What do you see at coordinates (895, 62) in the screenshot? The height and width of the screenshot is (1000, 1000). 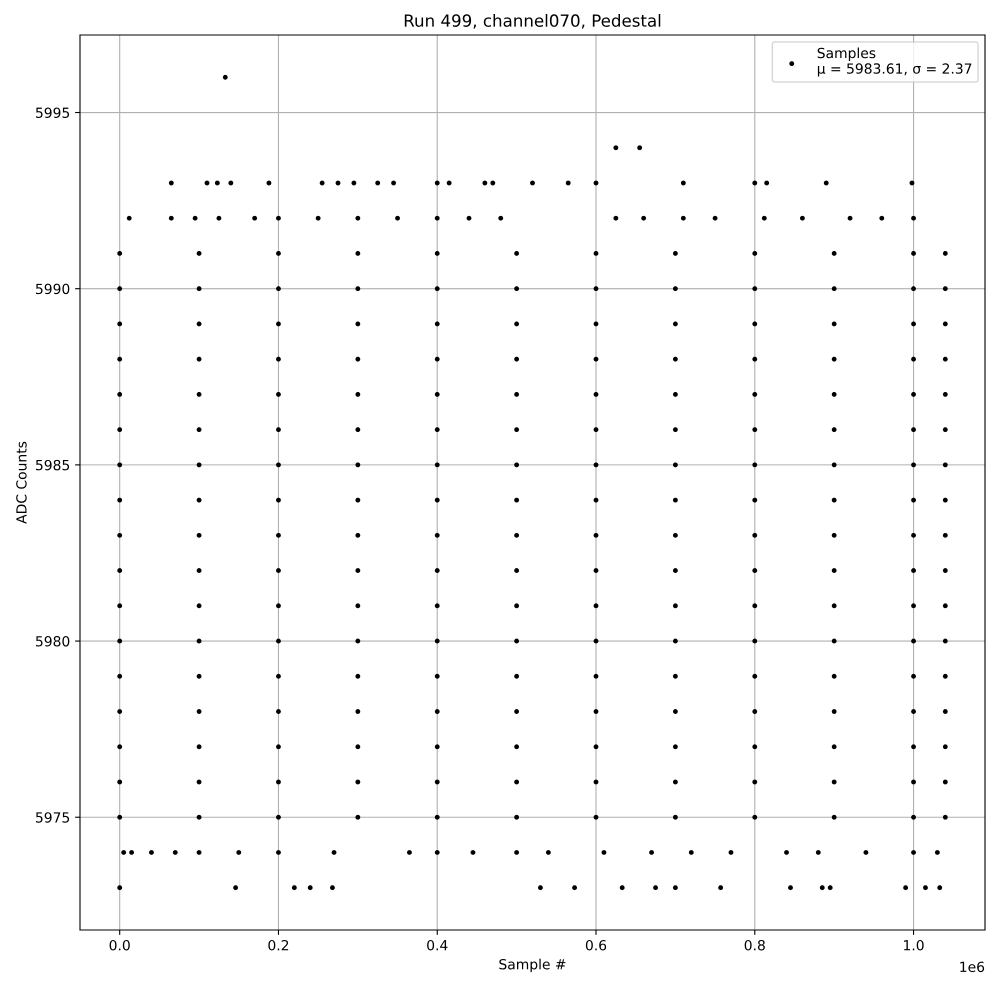 I see `legend-label: Samples μ = 5983.61, σ = 2.37` at bounding box center [895, 62].